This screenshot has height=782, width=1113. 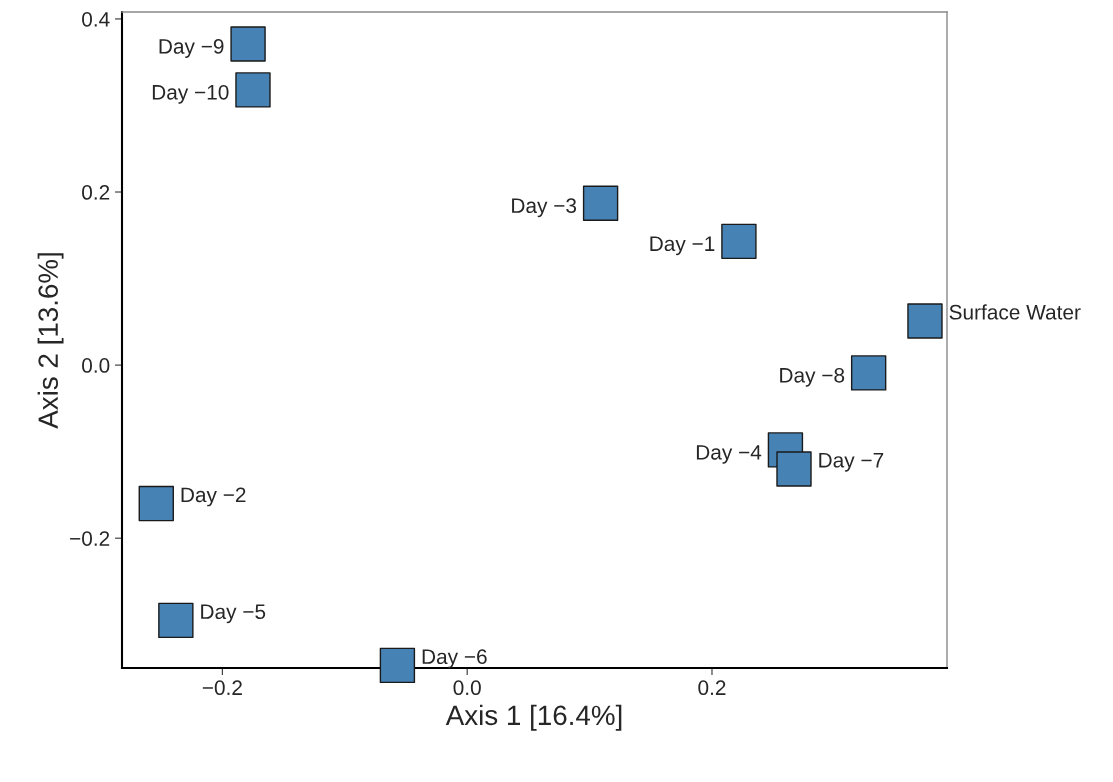 I want to click on y-tick-label: 0.4, so click(x=96, y=19).